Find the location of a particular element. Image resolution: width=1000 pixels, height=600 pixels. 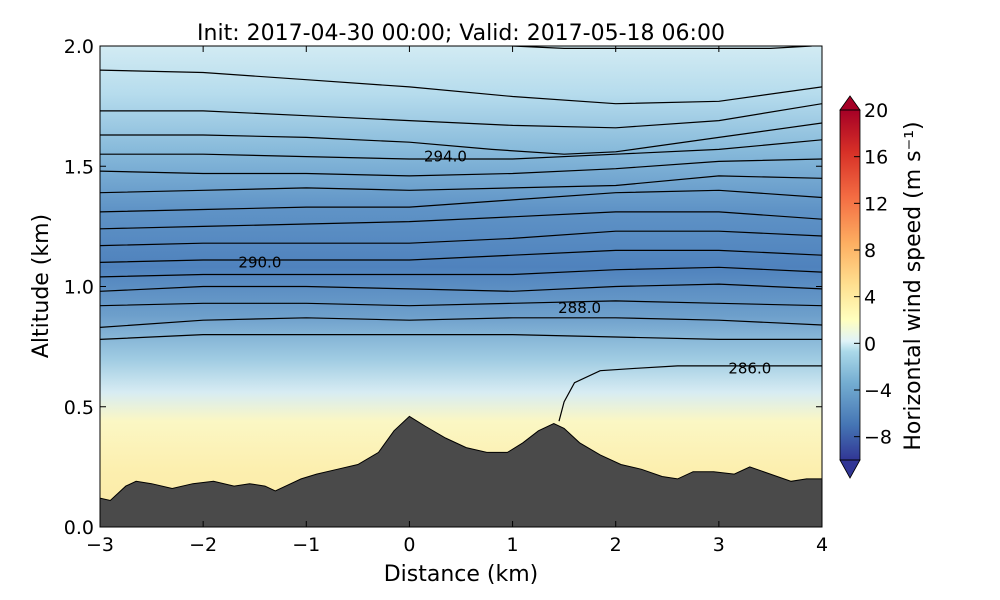

colorbar-tick-label: 8 is located at coordinates (870, 251).